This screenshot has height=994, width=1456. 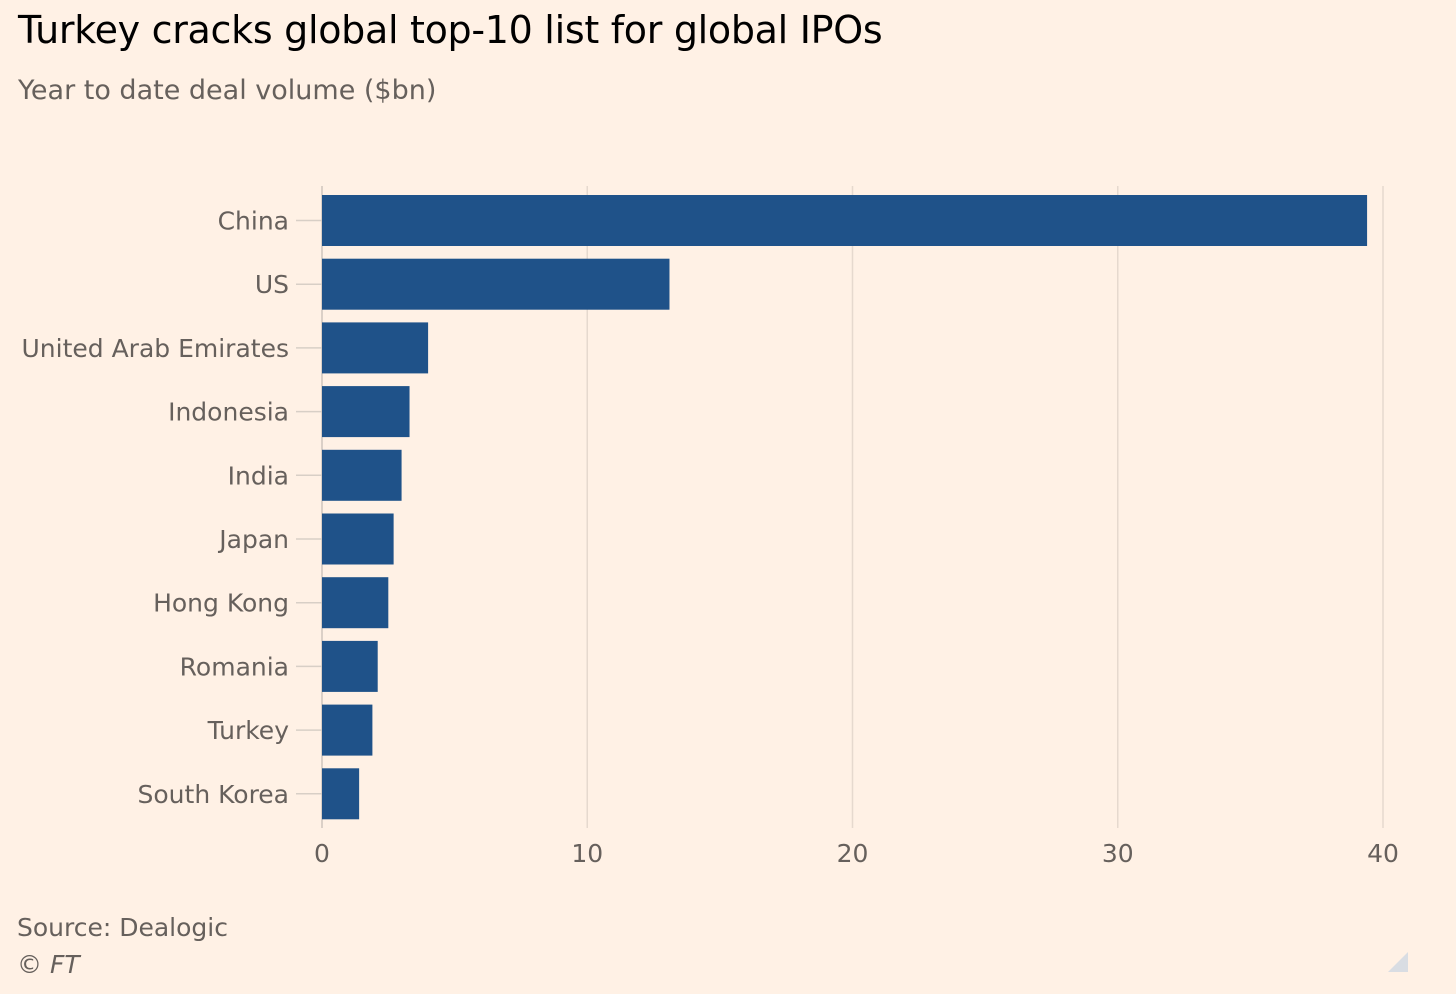 I want to click on category-label: South Korea, so click(x=213, y=794).